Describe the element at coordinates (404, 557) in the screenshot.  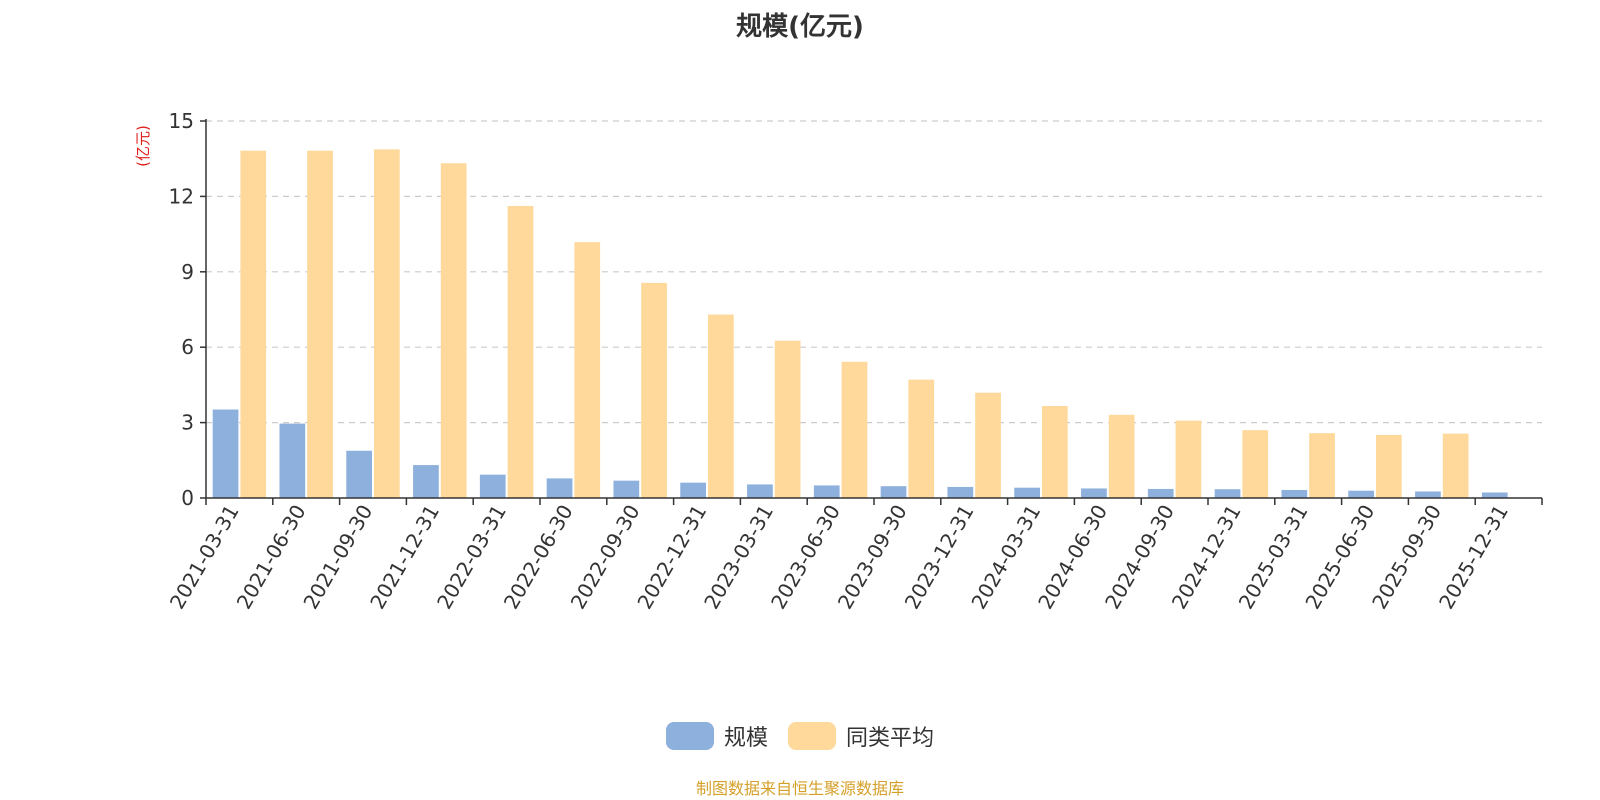
I see `x-tick-label: 2021-12-31` at that location.